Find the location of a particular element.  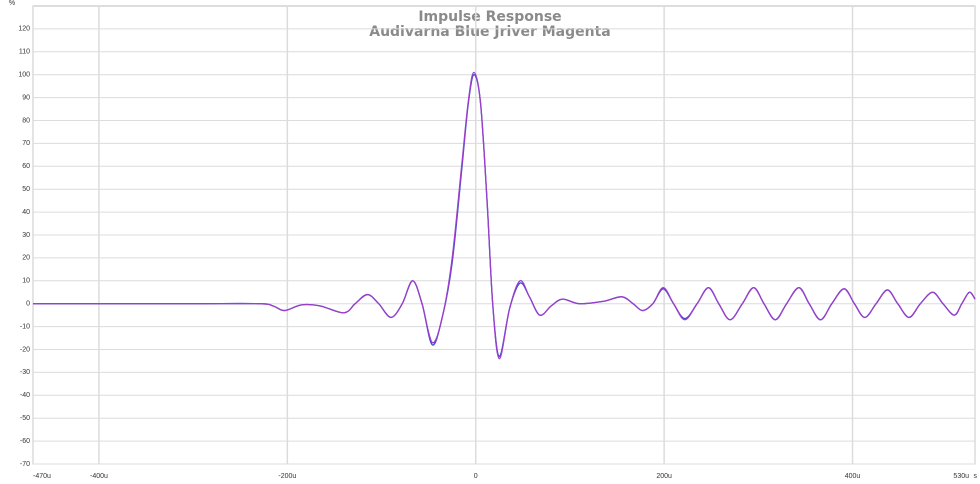

y-tick-label: 20 is located at coordinates (26, 258).